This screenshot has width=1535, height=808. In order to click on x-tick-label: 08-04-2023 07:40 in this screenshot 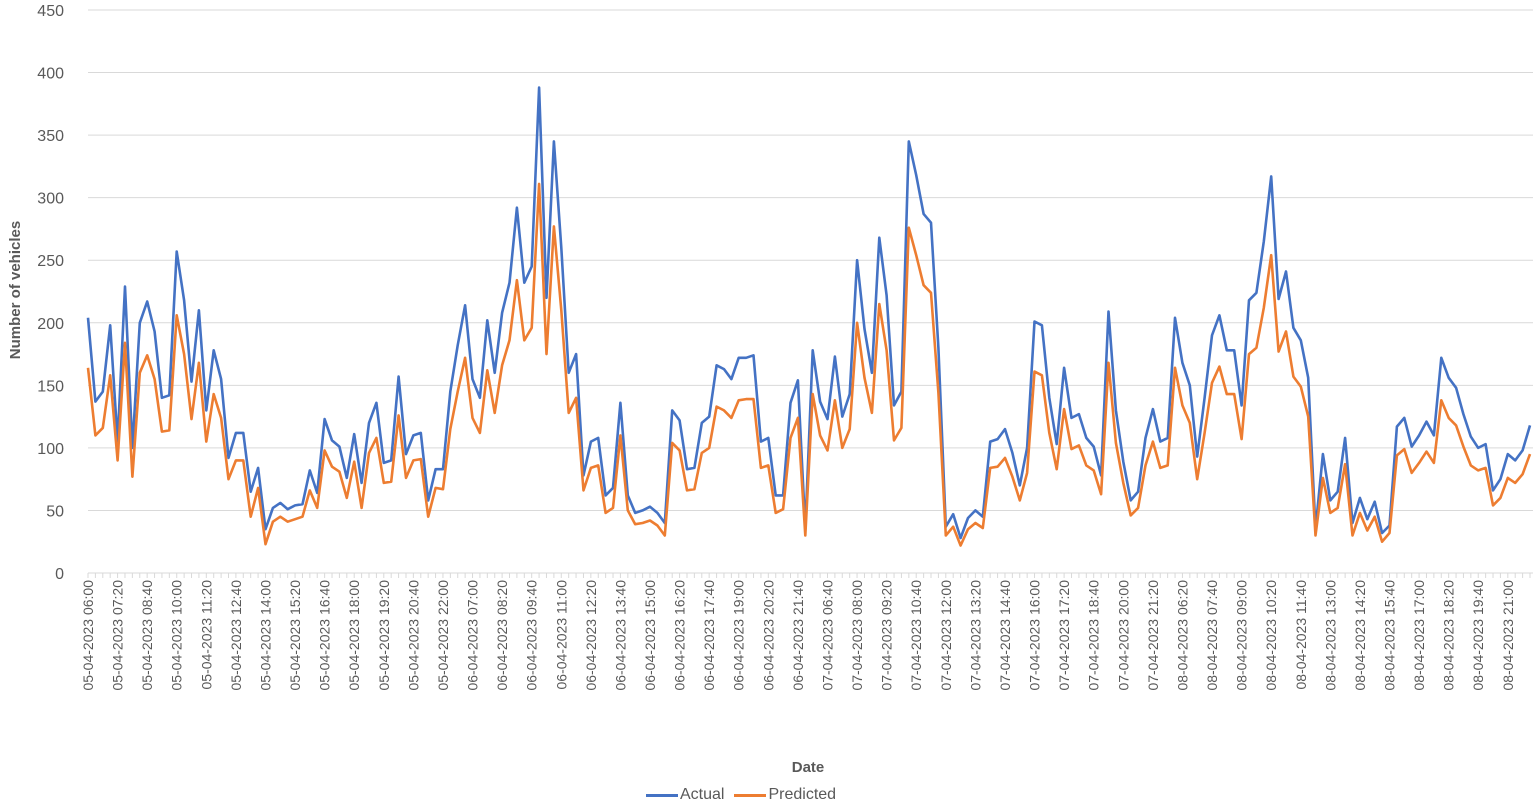, I will do `click(1212, 635)`.